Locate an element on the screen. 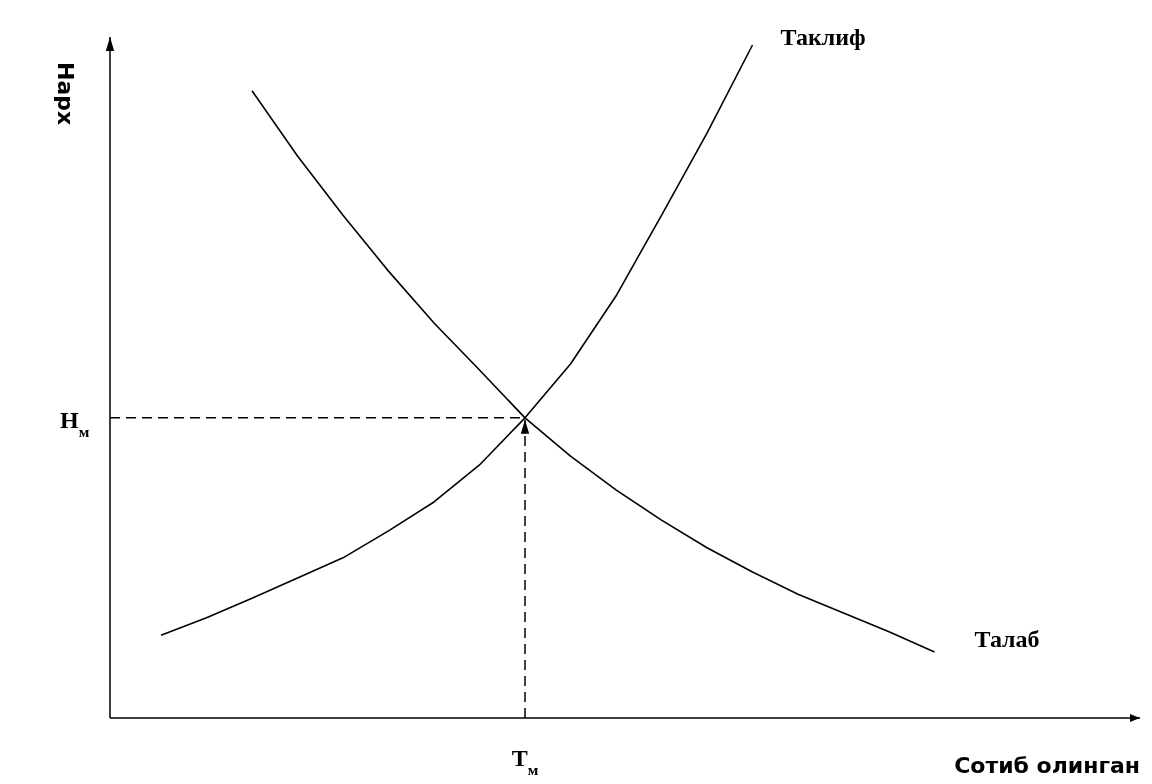 The image size is (1152, 784). ref-line-label: Н$_{м}$ is located at coordinates (75, 423).